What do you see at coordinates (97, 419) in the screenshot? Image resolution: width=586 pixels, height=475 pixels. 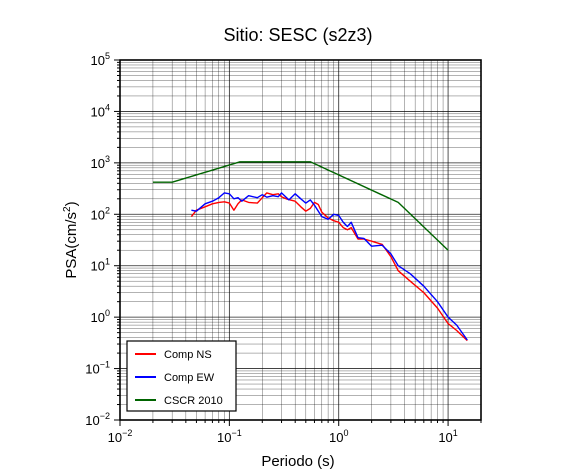 I see `y-tick-label: 10⁻²` at bounding box center [97, 419].